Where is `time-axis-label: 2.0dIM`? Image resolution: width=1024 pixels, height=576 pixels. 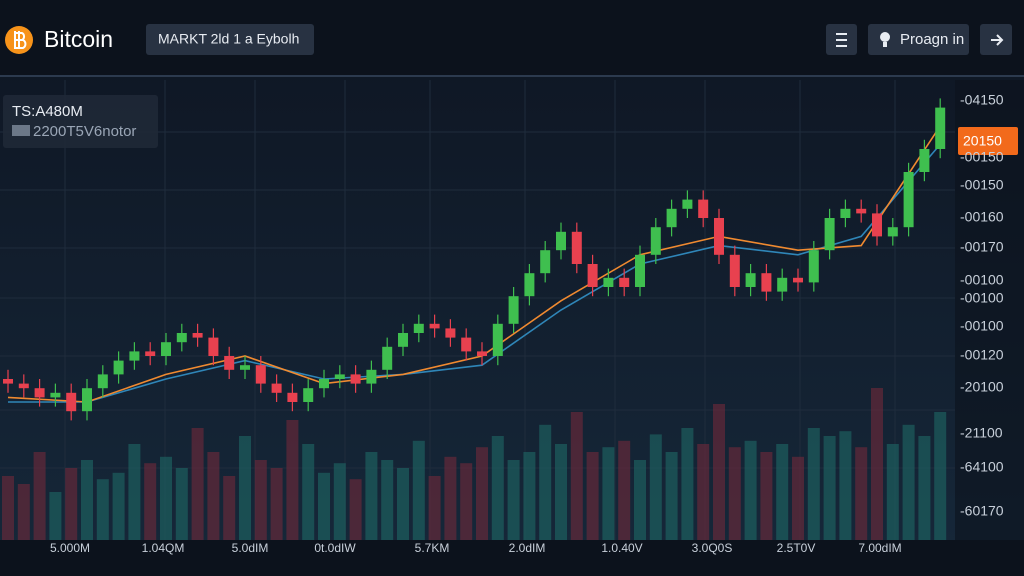 time-axis-label: 2.0dIM is located at coordinates (527, 548).